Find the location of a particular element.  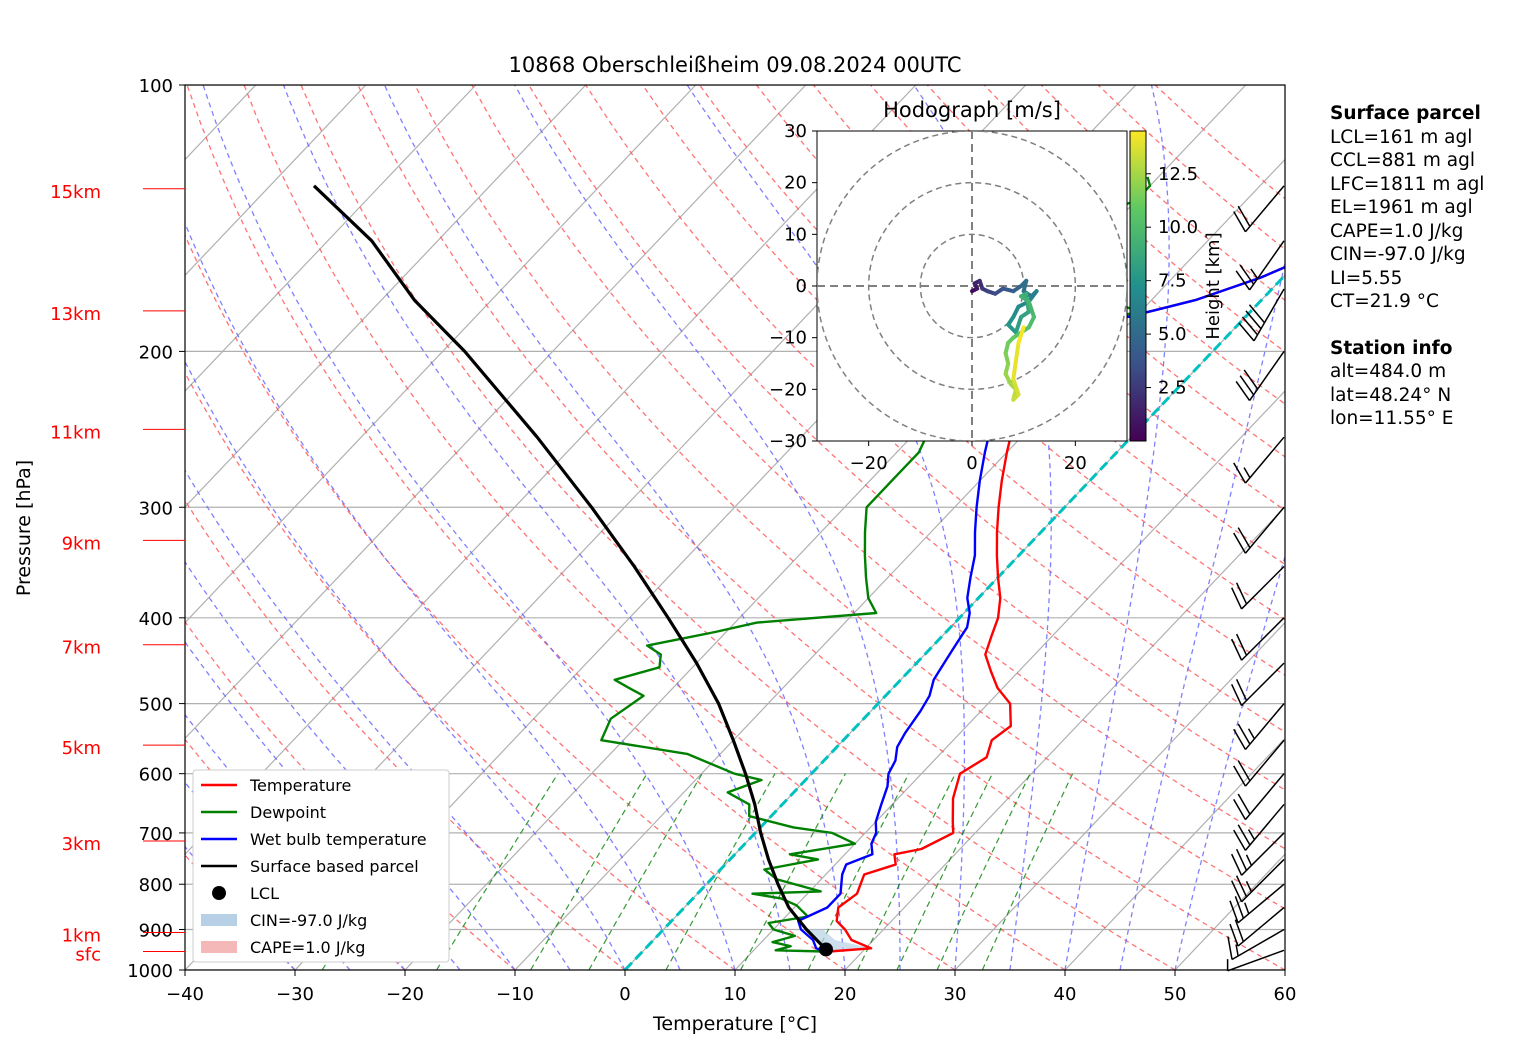

x-tick-label: 50 is located at coordinates (1175, 994).